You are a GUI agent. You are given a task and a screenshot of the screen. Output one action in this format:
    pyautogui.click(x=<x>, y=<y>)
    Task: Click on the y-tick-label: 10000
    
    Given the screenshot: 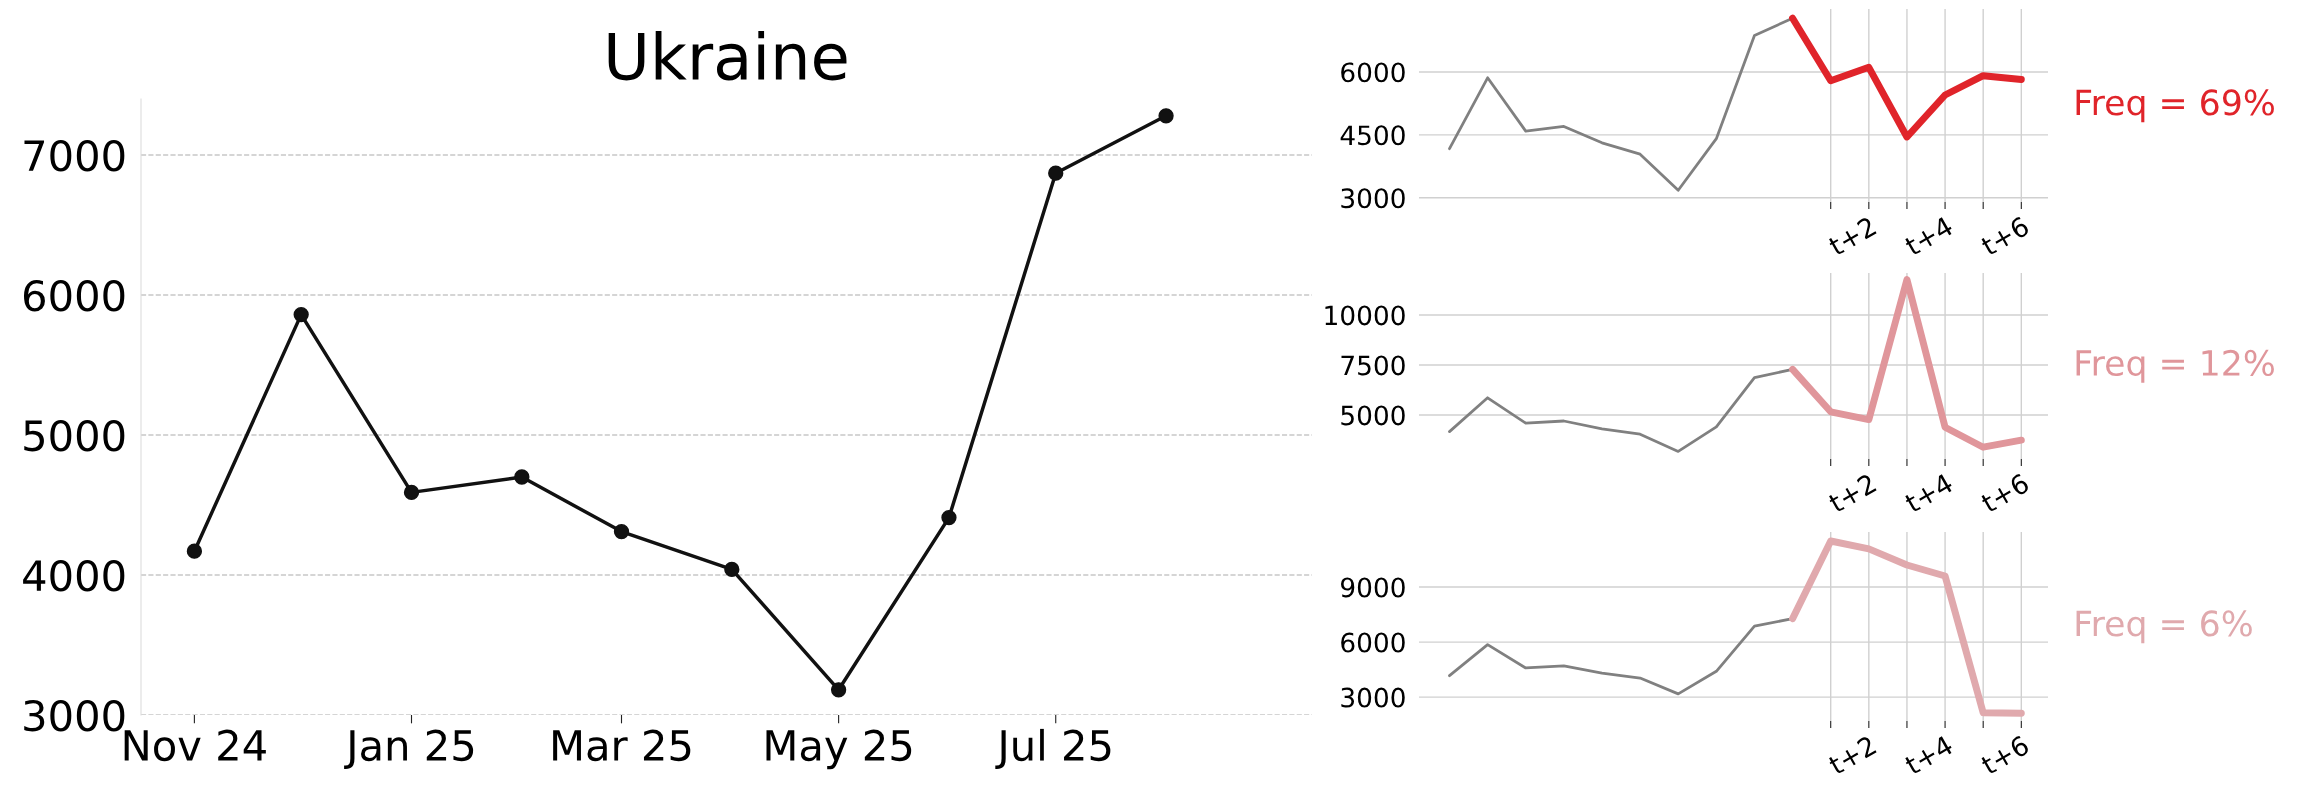 What is the action you would take?
    pyautogui.click(x=1365, y=315)
    